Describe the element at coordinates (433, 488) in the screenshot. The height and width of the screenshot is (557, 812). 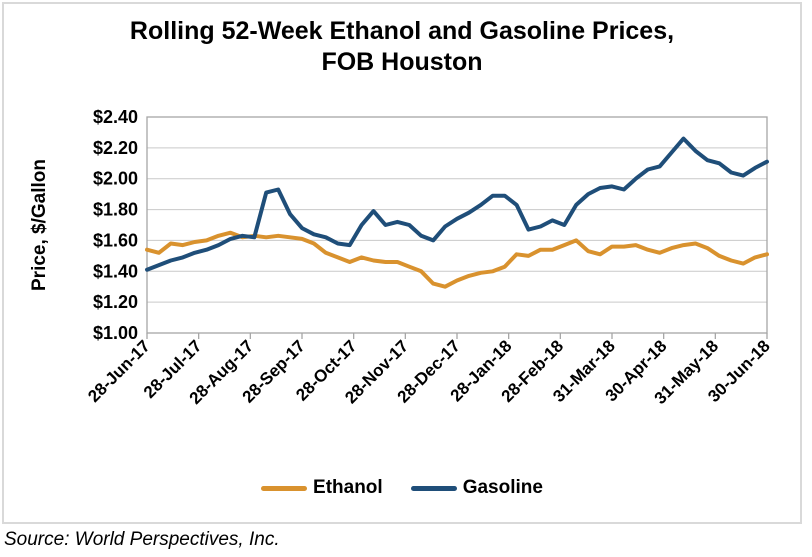
I see `legend-swatch-gasoline` at that location.